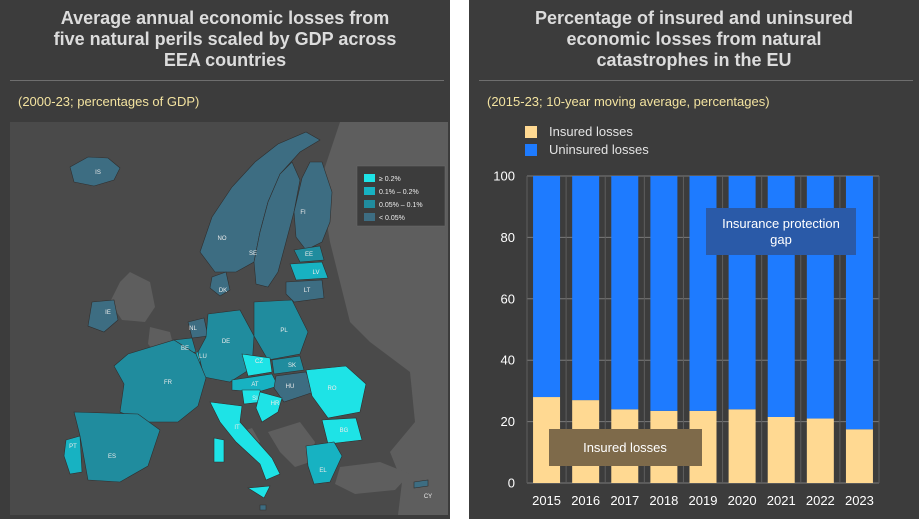 The height and width of the screenshot is (519, 919). What do you see at coordinates (225, 18) in the screenshot?
I see `map-title-line-1: Average annual economic losses from` at bounding box center [225, 18].